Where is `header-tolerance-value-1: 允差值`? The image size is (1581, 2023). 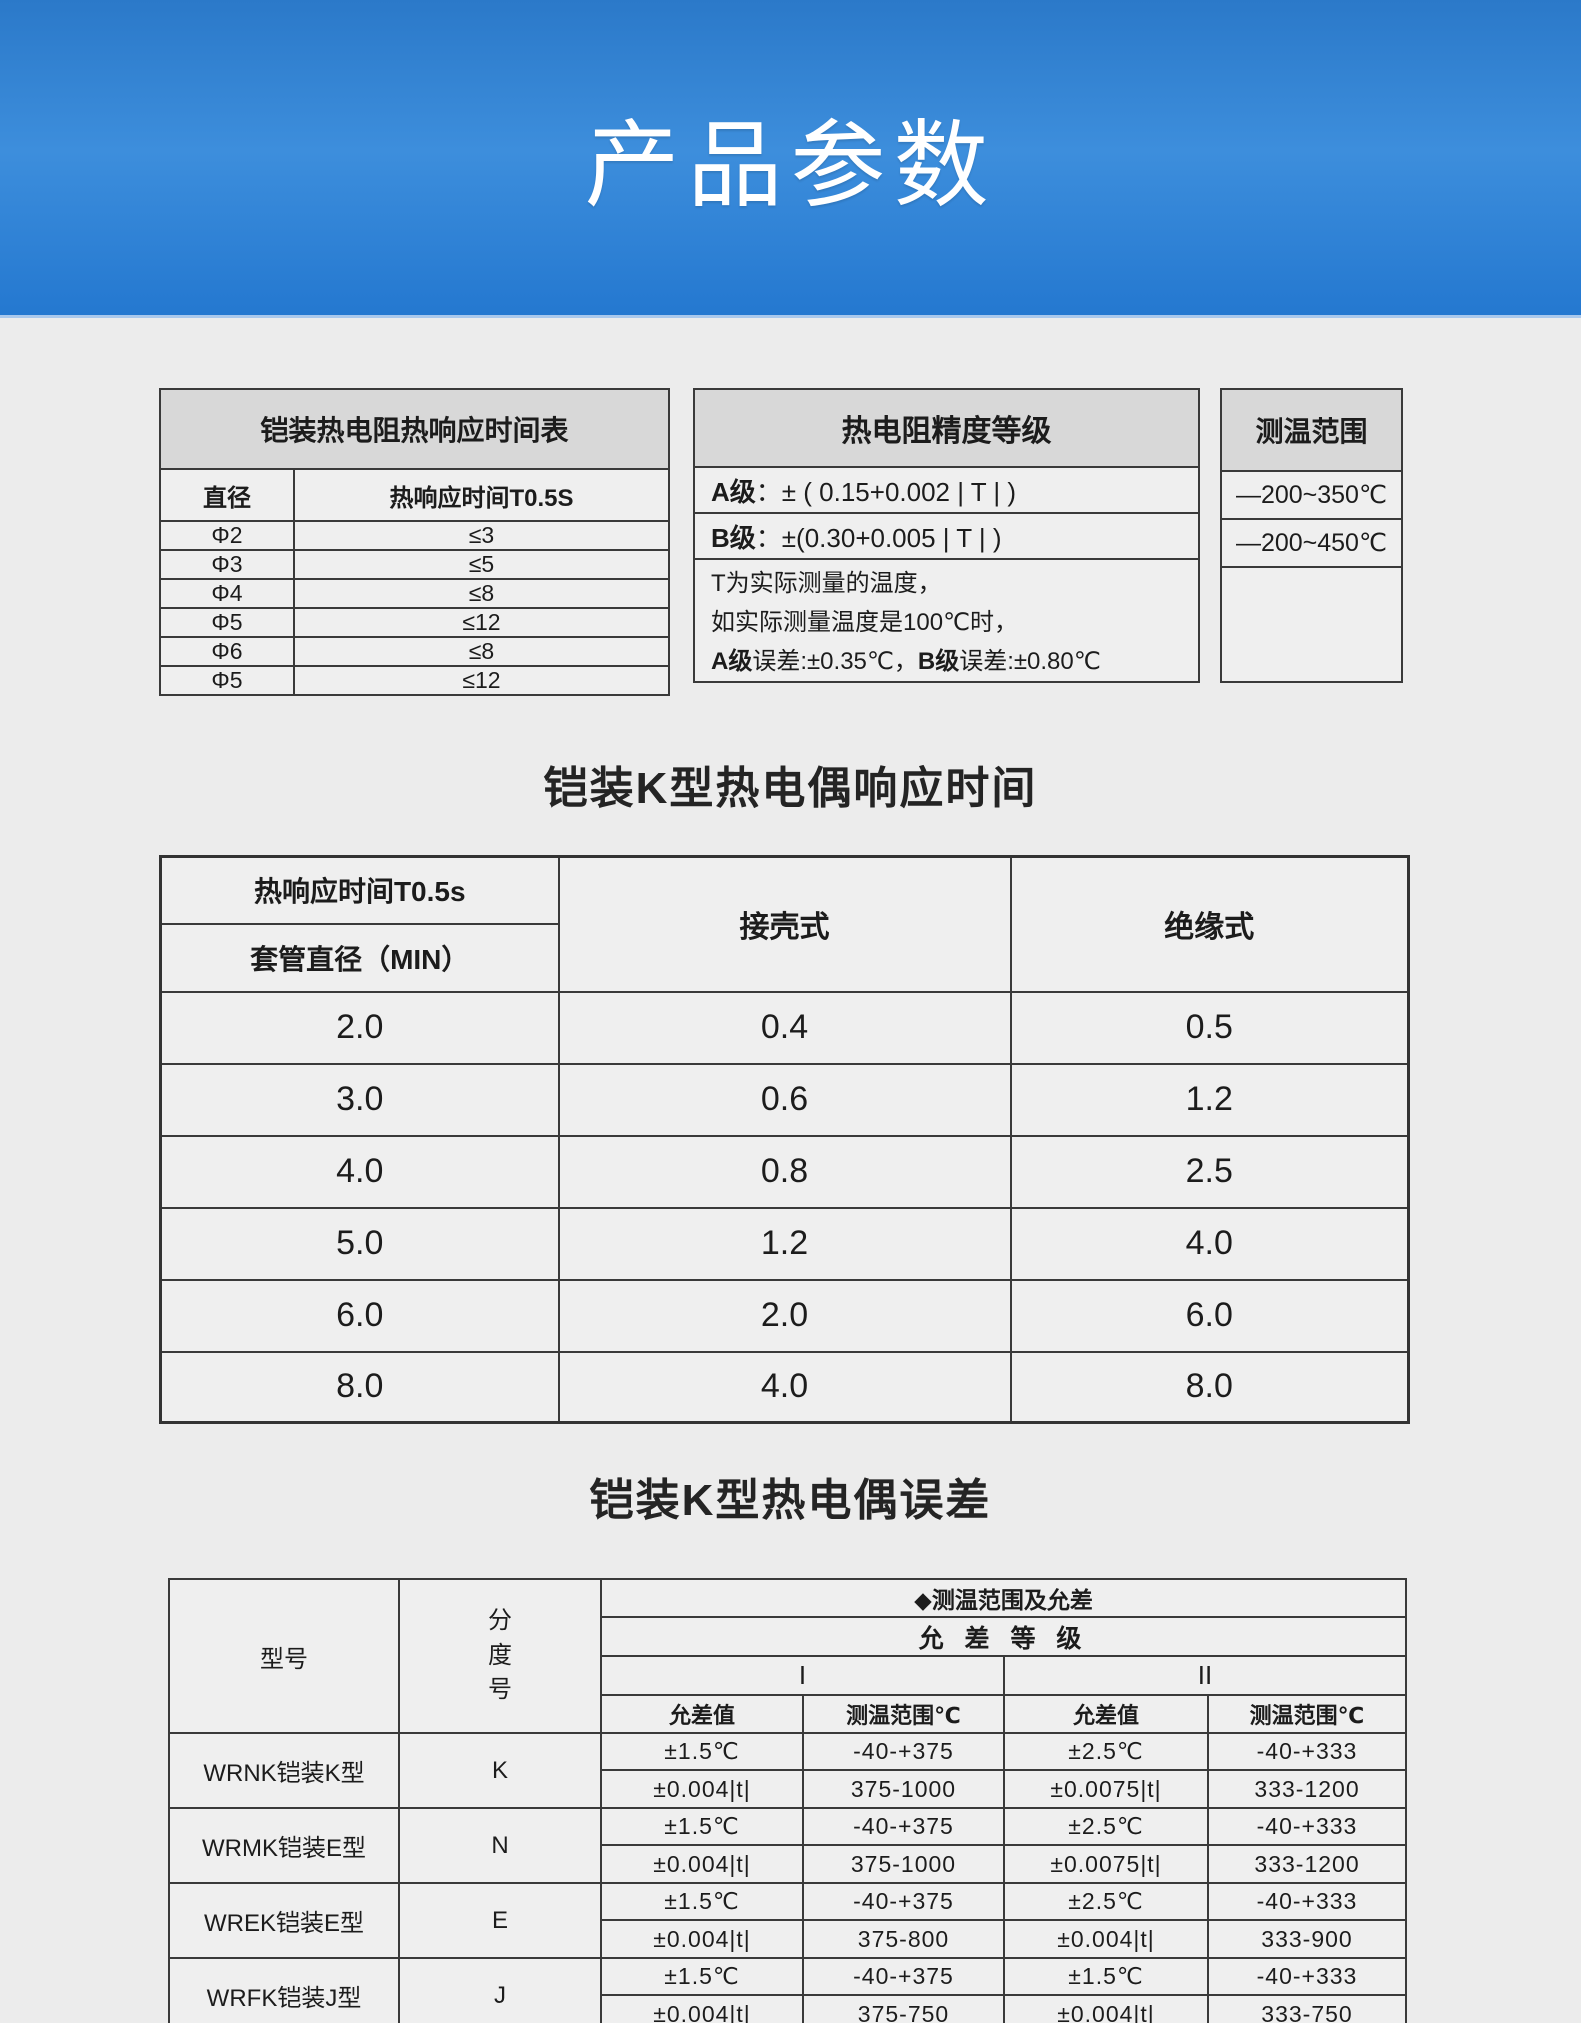
header-tolerance-value-1: 允差值 is located at coordinates (702, 1714).